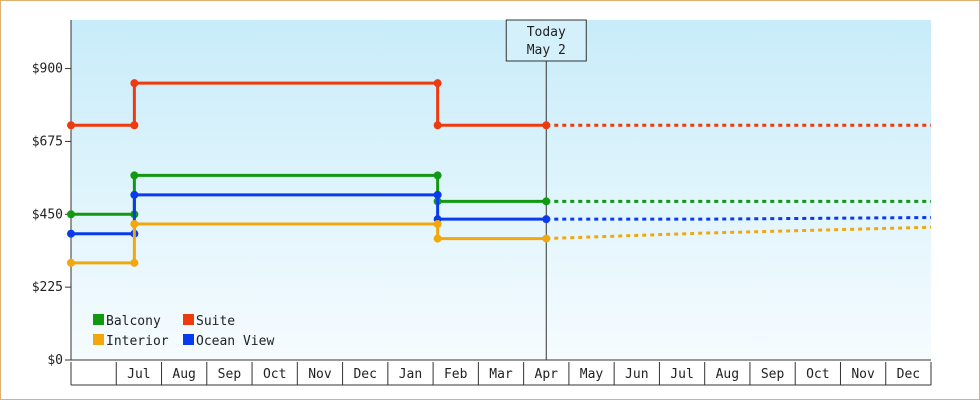 The height and width of the screenshot is (400, 980). Describe the element at coordinates (55, 360) in the screenshot. I see `y-tick-label: $0` at that location.